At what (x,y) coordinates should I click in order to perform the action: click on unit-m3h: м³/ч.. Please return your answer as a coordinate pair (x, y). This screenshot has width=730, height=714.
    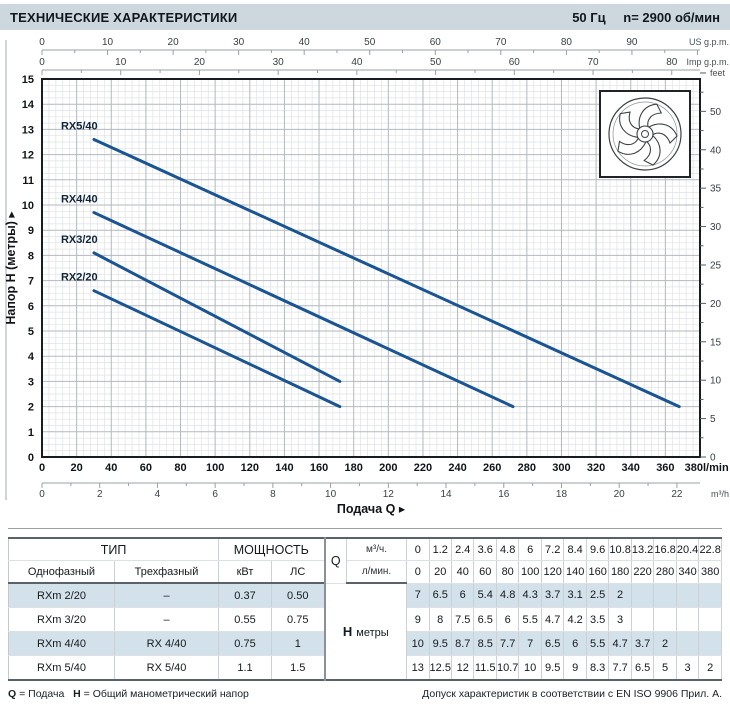
    Looking at the image, I should click on (377, 549).